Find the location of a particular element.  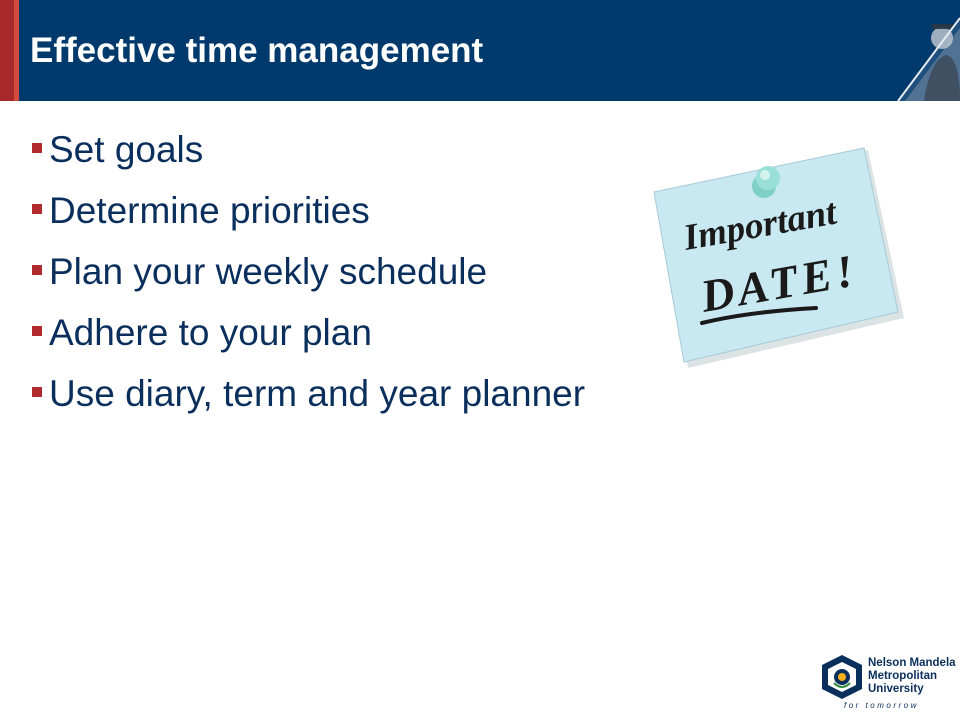

bullet-item: Use diary, term and year planner is located at coordinates (307, 400).